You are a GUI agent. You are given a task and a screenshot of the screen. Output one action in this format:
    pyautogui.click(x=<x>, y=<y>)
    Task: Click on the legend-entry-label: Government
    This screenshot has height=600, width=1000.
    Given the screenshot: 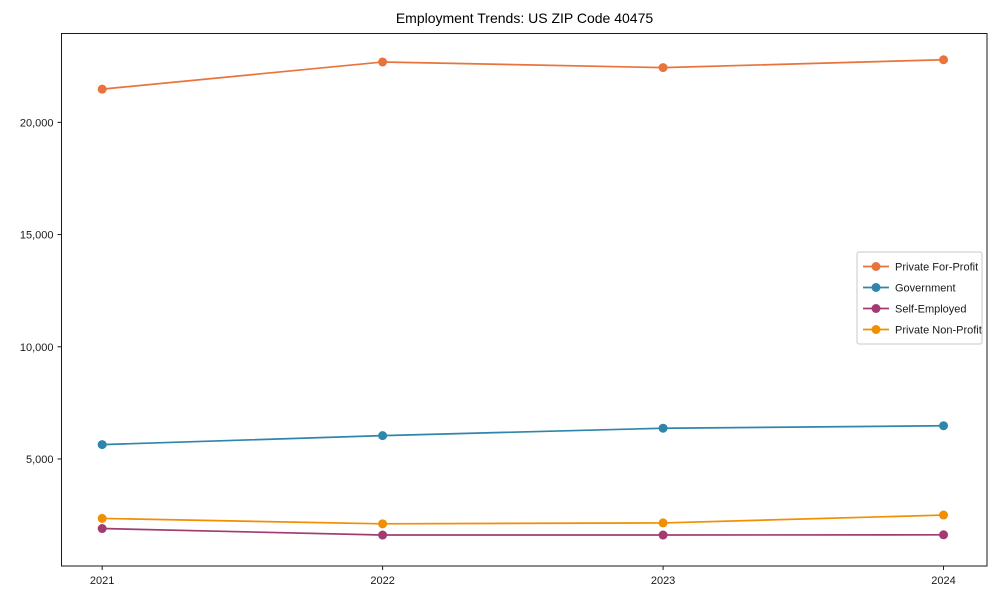 What is the action you would take?
    pyautogui.click(x=925, y=289)
    